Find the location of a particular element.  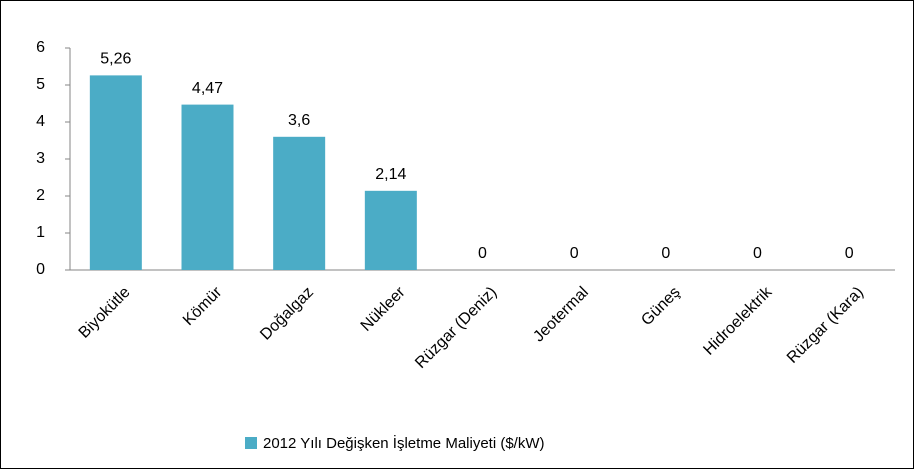

y-tick-label: 1 is located at coordinates (40, 232).